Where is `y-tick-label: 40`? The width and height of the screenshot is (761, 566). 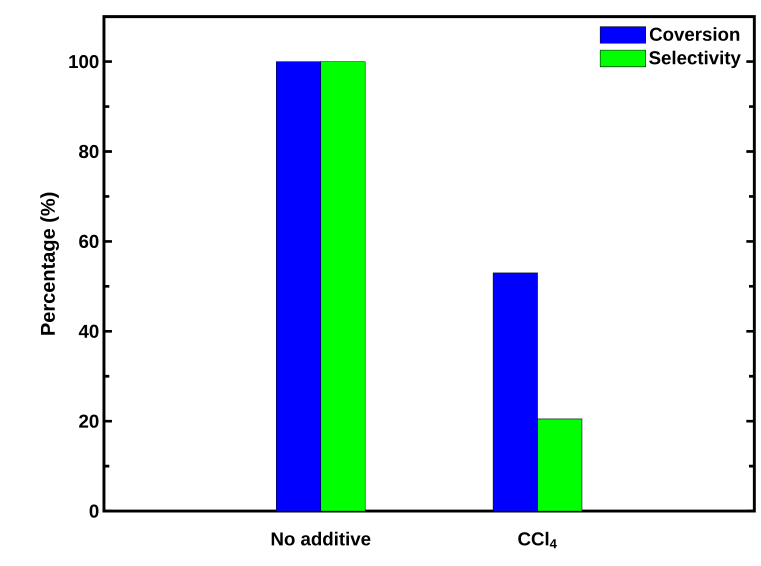
y-tick-label: 40 is located at coordinates (88, 331).